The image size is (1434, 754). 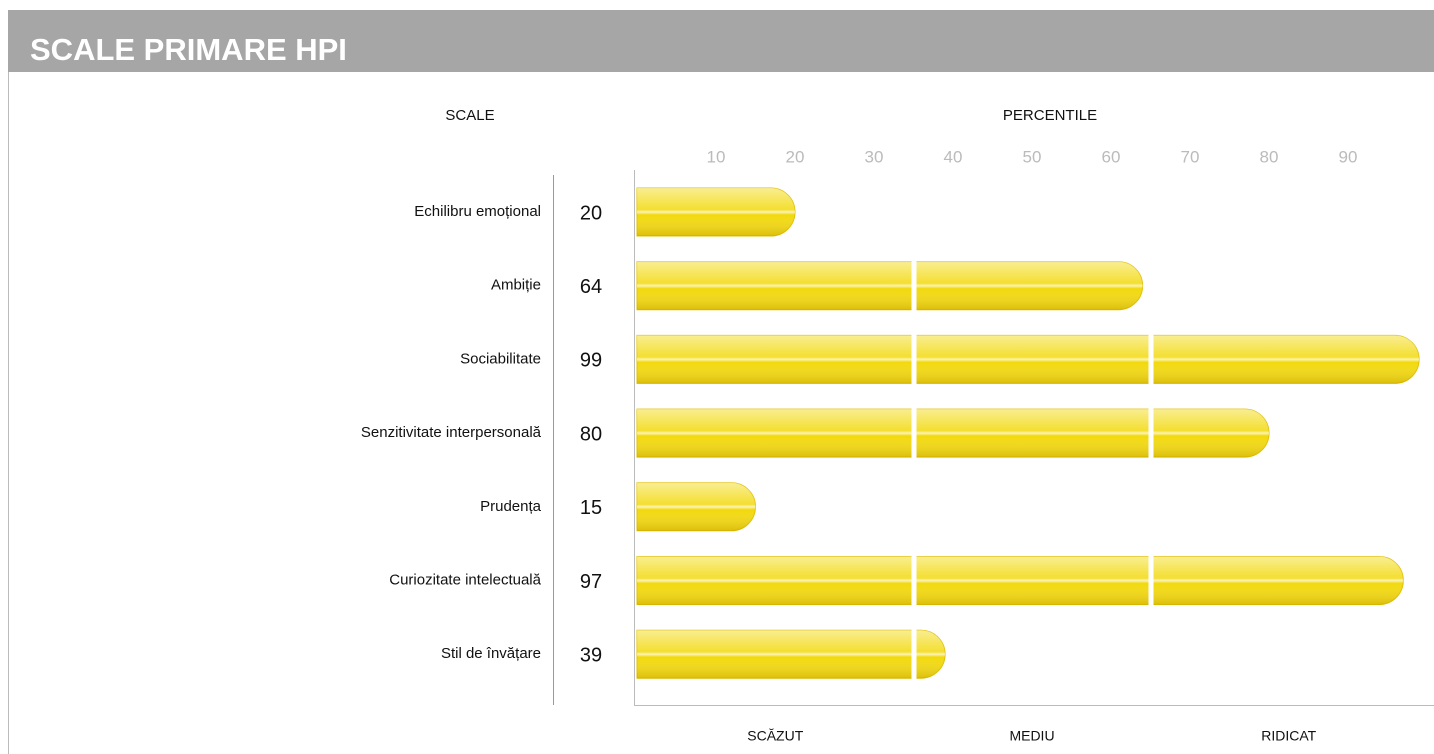 I want to click on value-label: 15, so click(x=591, y=508).